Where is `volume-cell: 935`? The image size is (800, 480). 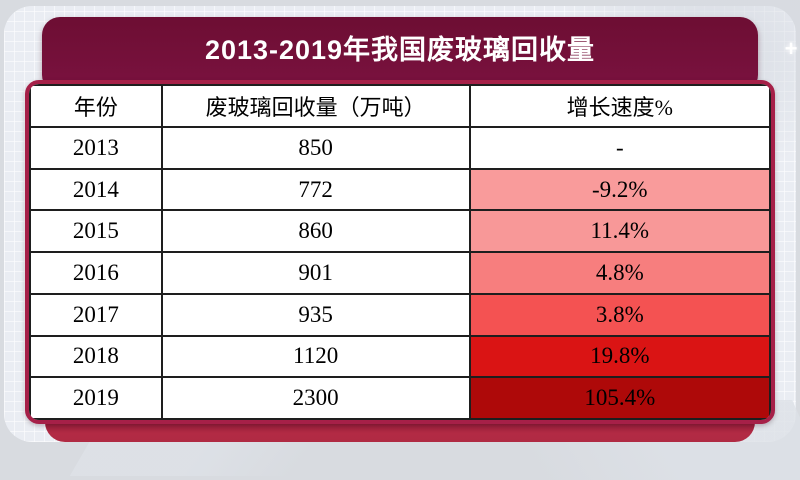 volume-cell: 935 is located at coordinates (315, 314).